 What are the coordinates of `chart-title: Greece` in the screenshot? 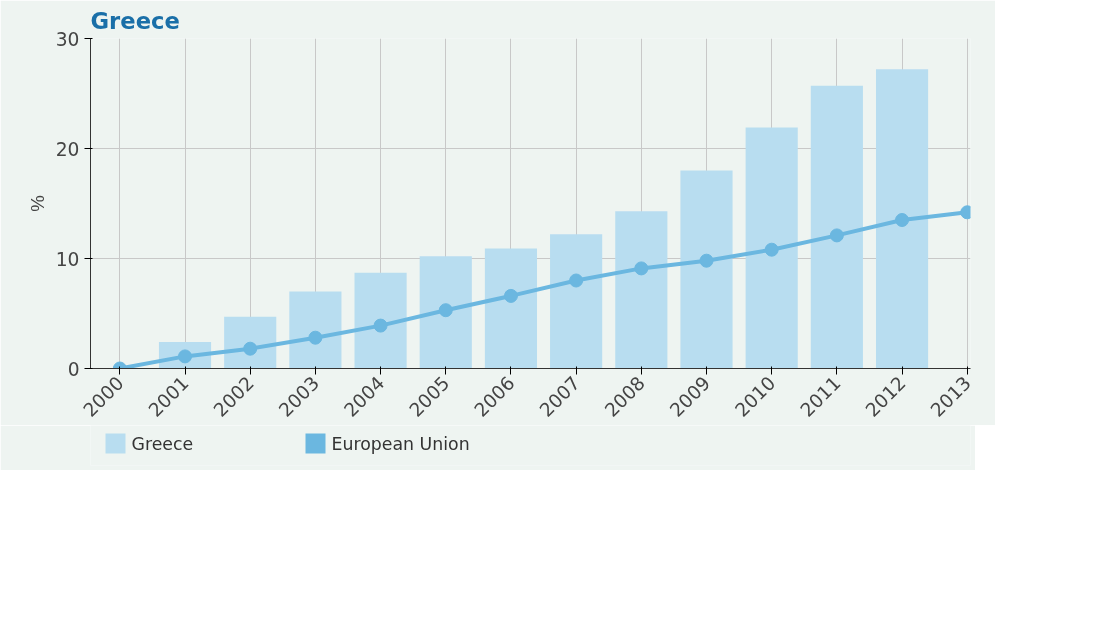 It's located at (135, 20).